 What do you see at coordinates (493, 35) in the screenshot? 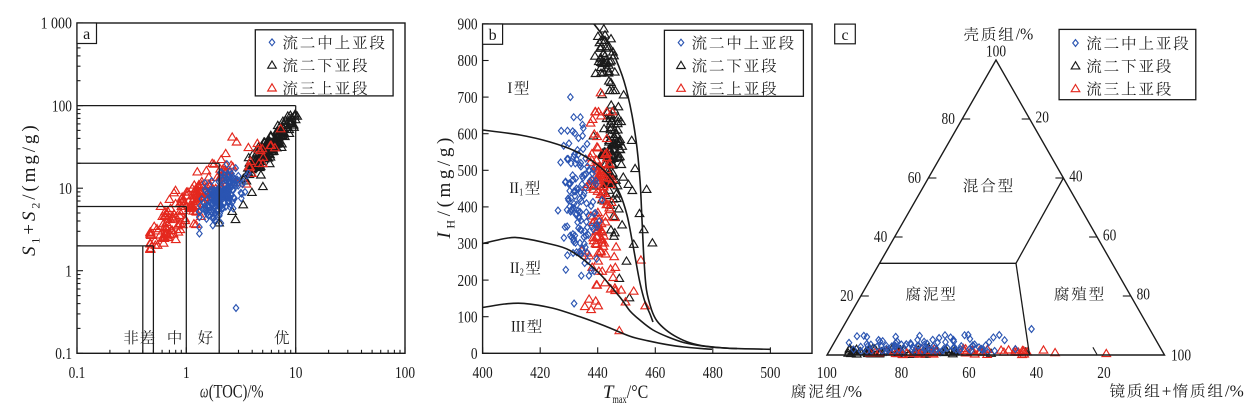
I see `svg-text: b` at bounding box center [493, 35].